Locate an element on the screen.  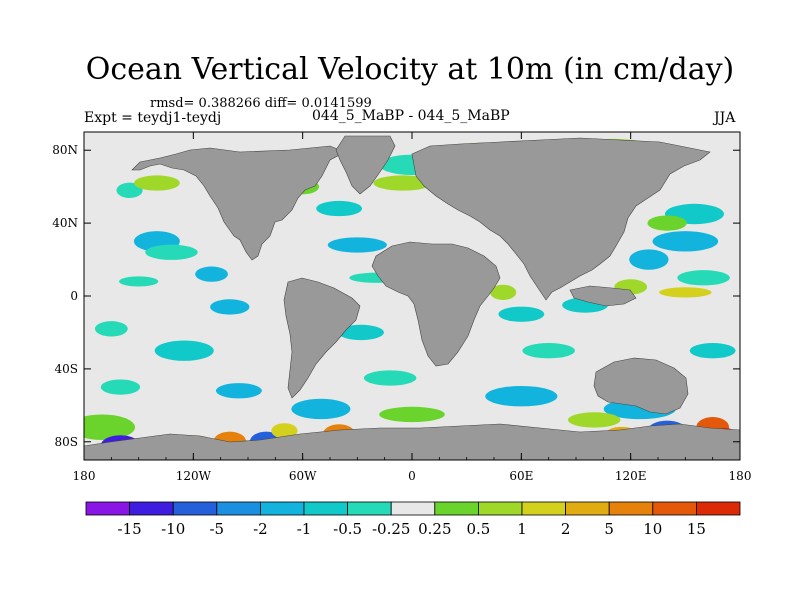
y-tick-label: 40N is located at coordinates (65, 223).